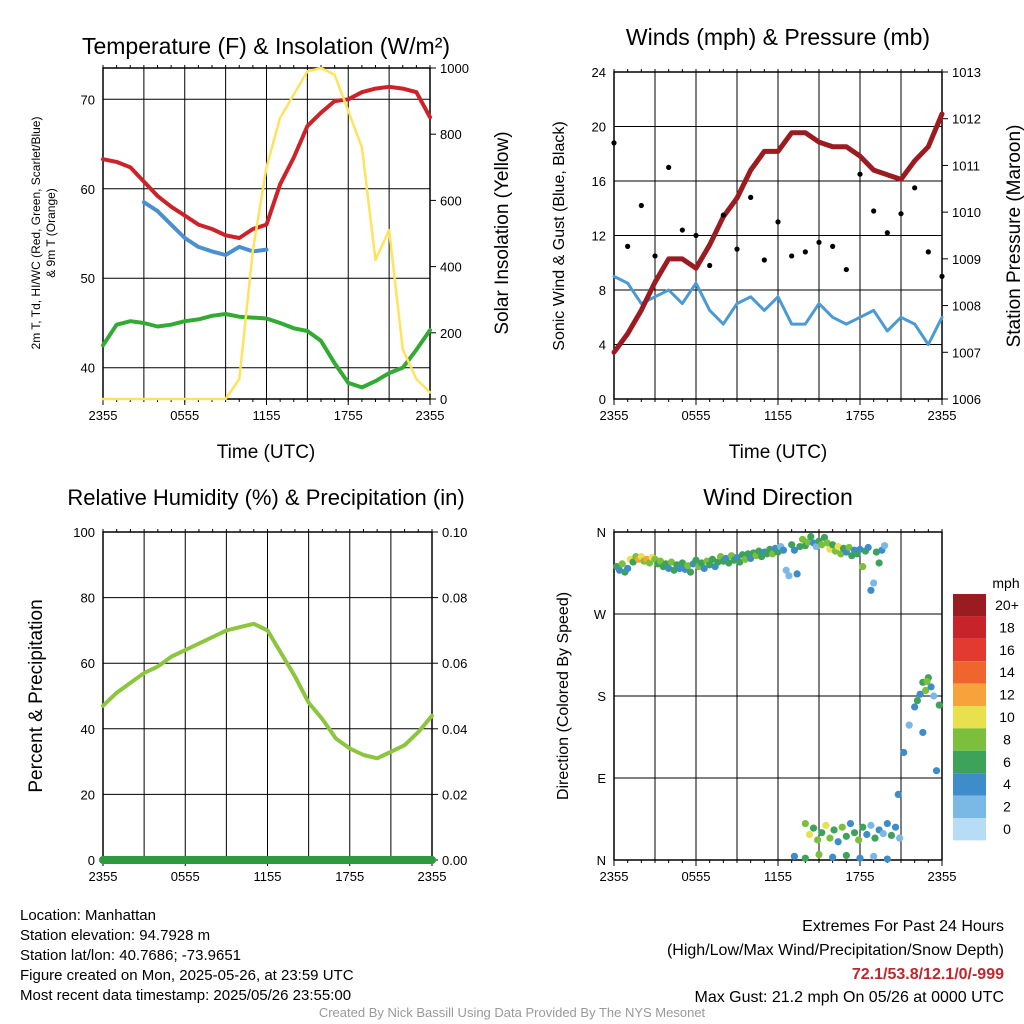 This screenshot has height=1024, width=1024. What do you see at coordinates (266, 452) in the screenshot?
I see `temp-x-axis-label: Time (UTC)` at bounding box center [266, 452].